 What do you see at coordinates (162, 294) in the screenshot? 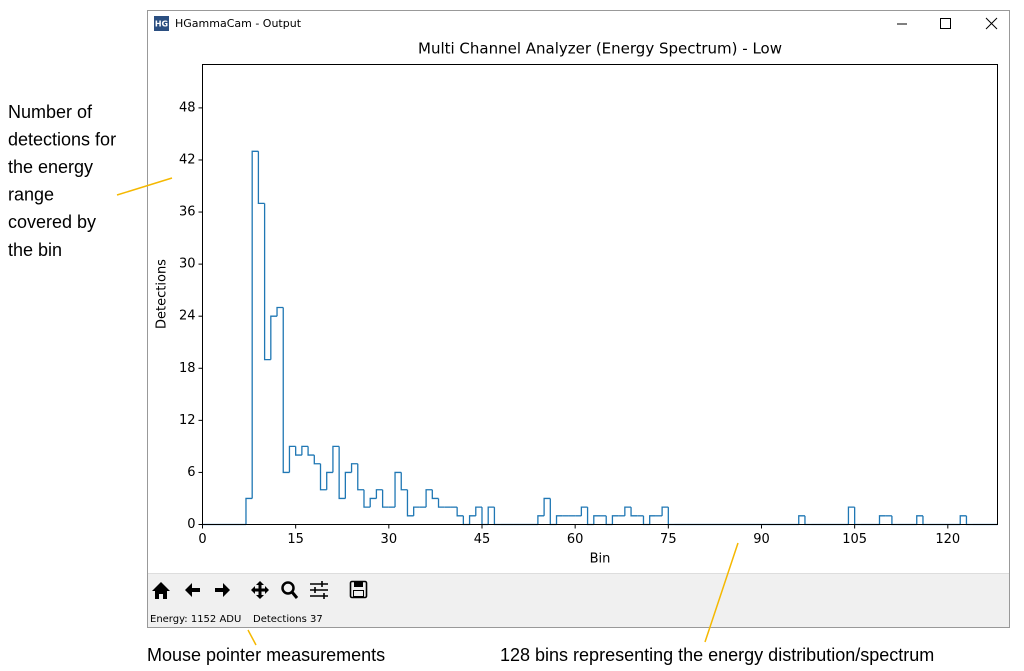
I see `y-axis-label: Detections` at bounding box center [162, 294].